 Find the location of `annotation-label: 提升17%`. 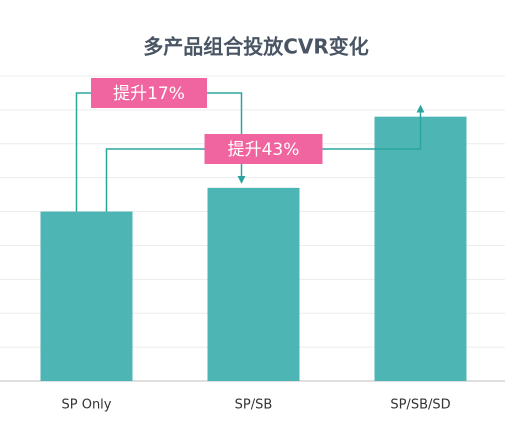

annotation-label: 提升17% is located at coordinates (149, 94).